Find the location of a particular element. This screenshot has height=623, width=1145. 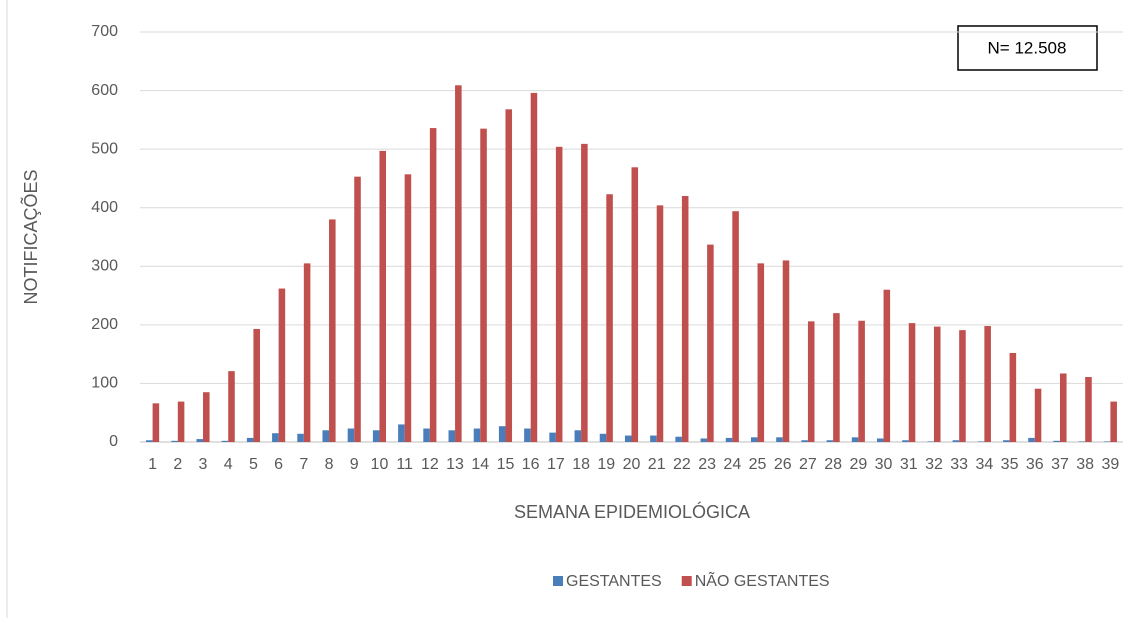

x-tick-label: 4 is located at coordinates (228, 464).